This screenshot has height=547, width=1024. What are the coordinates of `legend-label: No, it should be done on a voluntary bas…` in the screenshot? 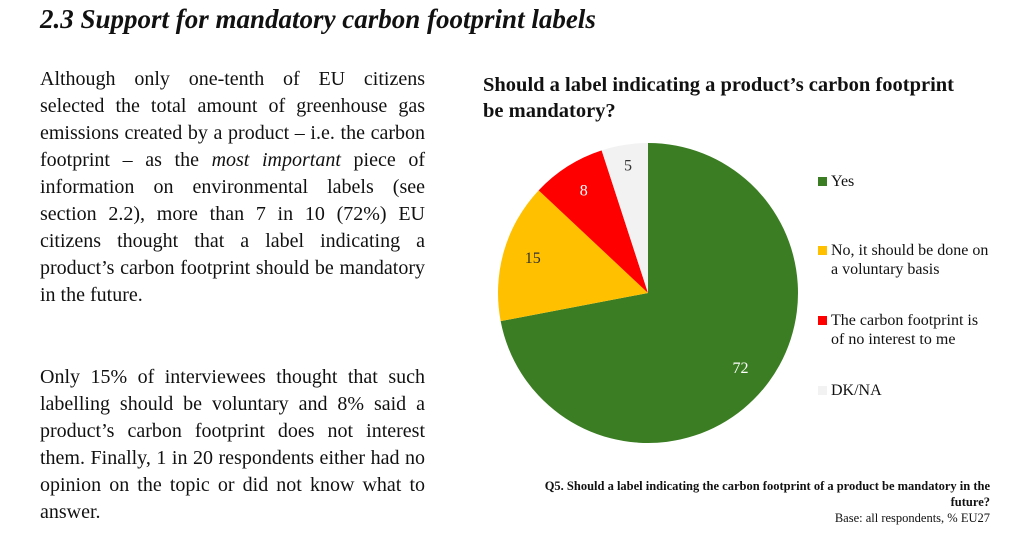 It's located at (910, 260).